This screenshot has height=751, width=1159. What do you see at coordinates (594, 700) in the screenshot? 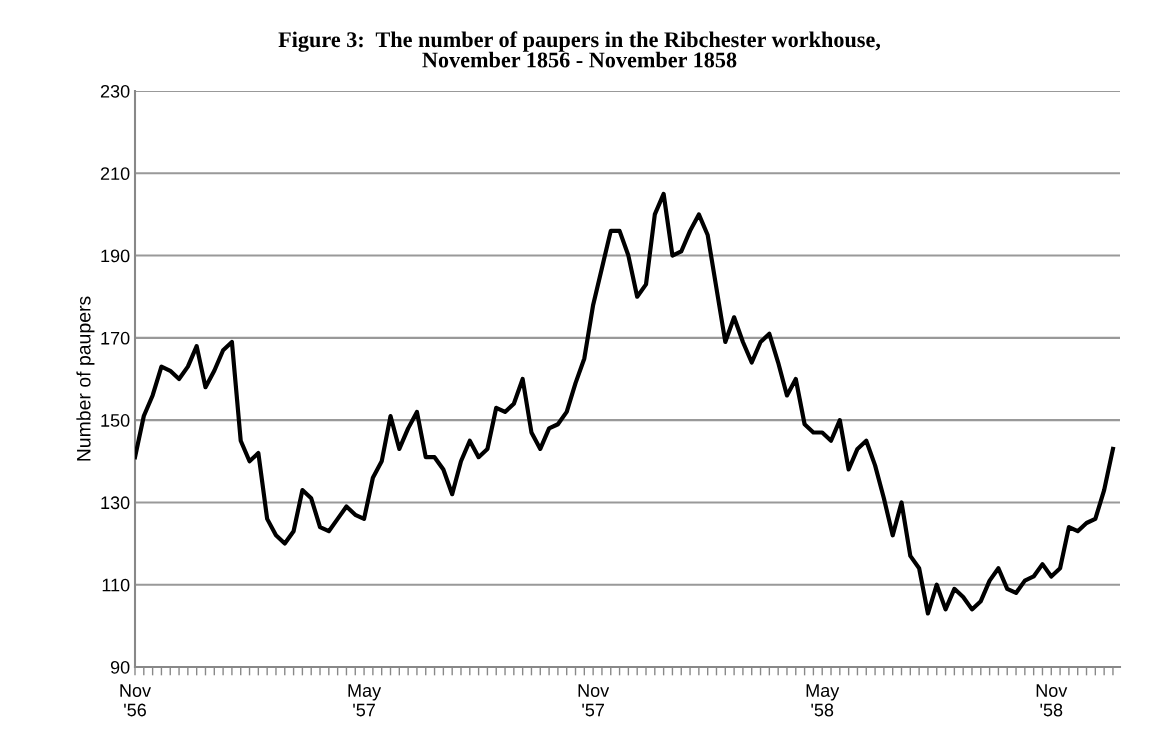
I see `x-tick-label: Nov '57` at bounding box center [594, 700].